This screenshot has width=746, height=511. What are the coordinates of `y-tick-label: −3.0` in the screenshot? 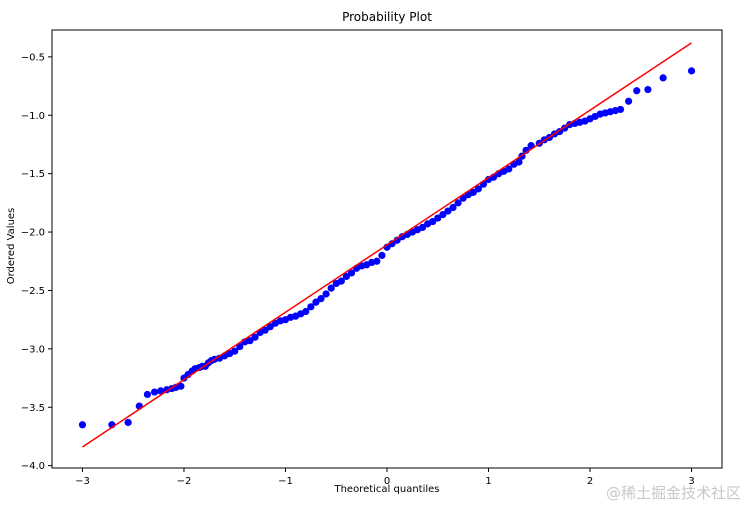 It's located at (33, 349).